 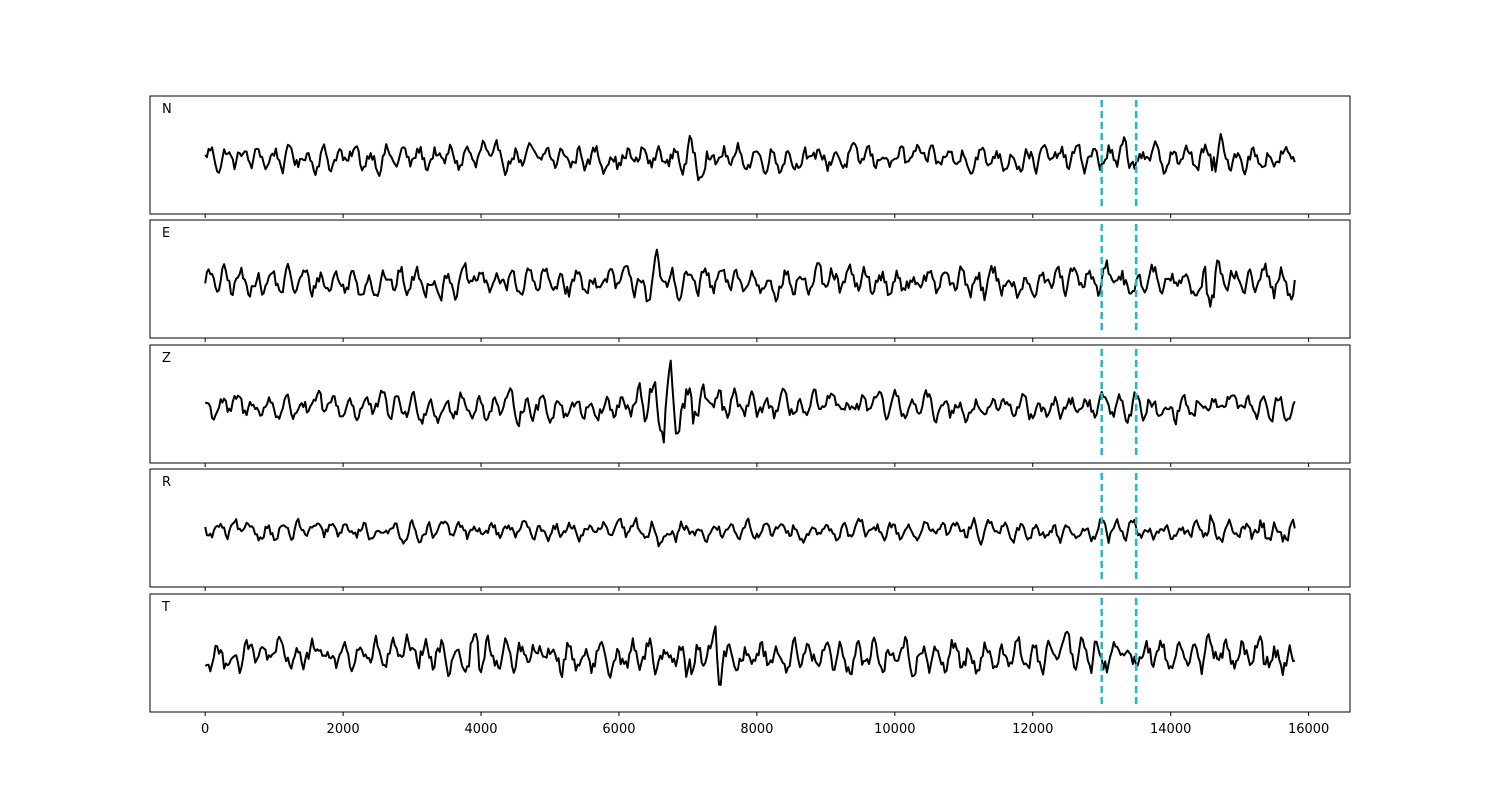 I want to click on x-tick-label: 0, so click(x=205, y=729).